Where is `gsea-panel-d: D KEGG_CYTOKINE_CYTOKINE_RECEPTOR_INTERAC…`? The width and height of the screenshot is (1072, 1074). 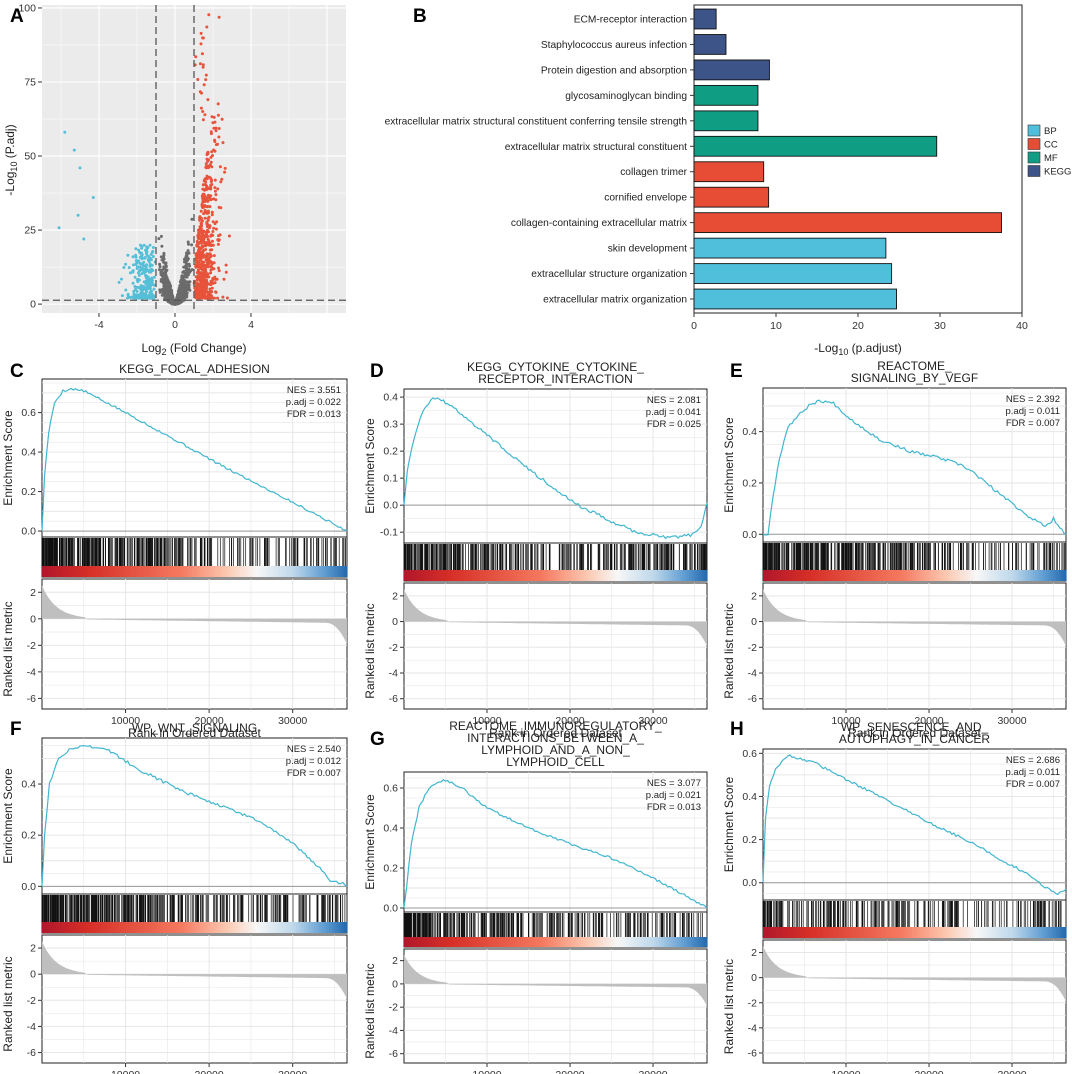
gsea-panel-d: D KEGG_CYTOKINE_CYTOKINE_RECEPTOR_INTERAC… is located at coordinates (535, 550).